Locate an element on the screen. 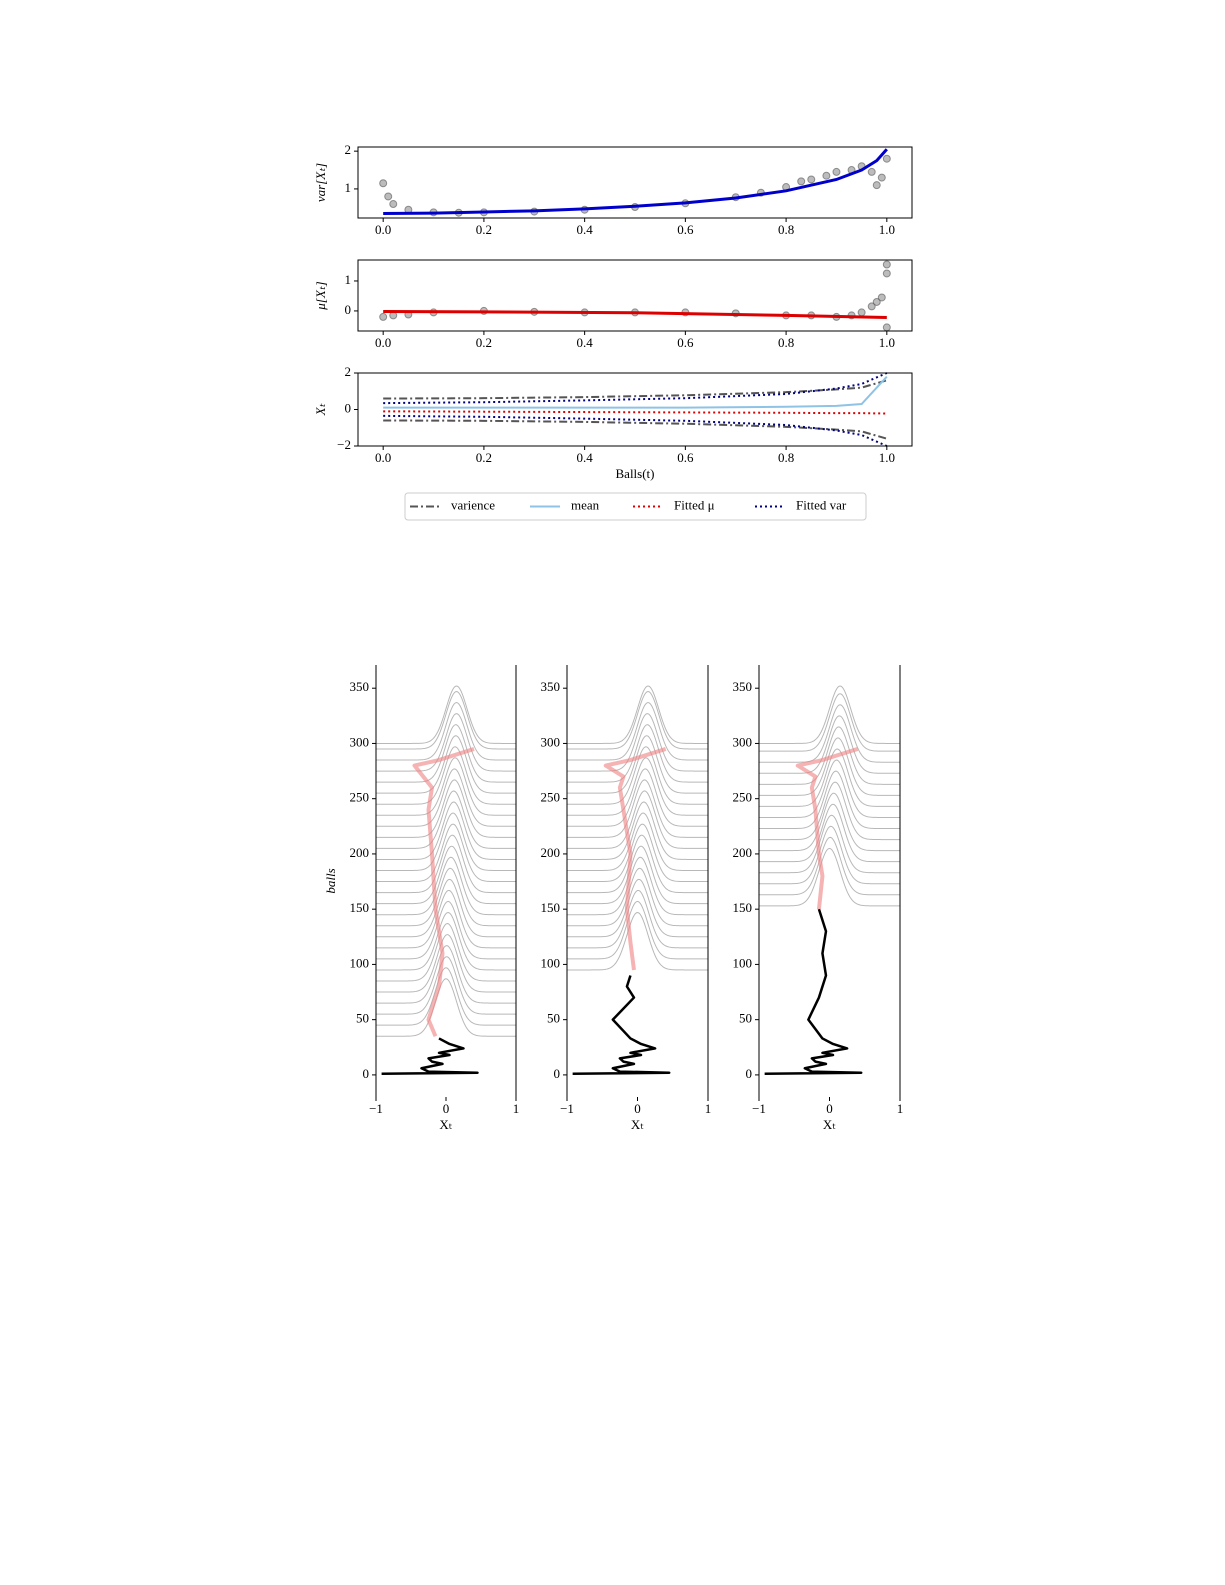 The image size is (1225, 1585). y-axis-label: var[Xₜ] is located at coordinates (320, 182).